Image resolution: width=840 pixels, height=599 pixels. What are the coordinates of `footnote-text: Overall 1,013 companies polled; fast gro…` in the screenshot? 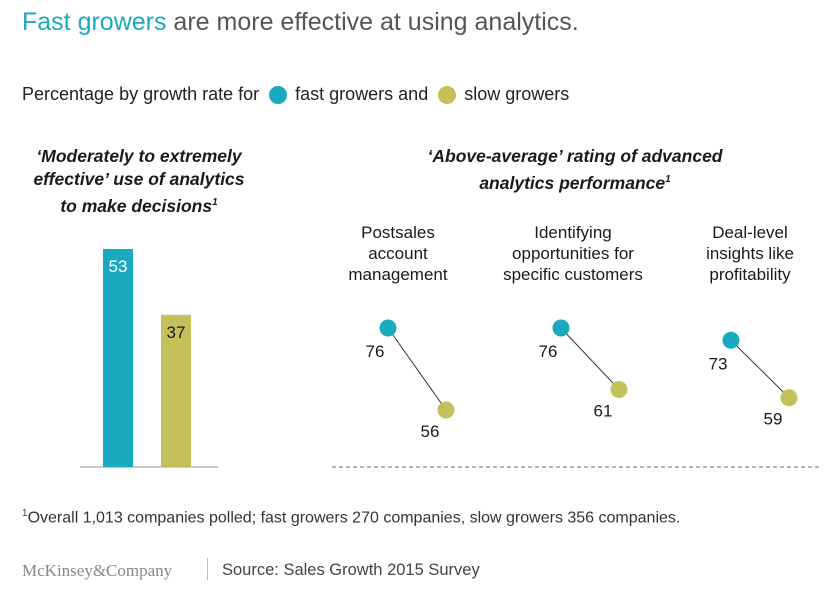 It's located at (354, 518).